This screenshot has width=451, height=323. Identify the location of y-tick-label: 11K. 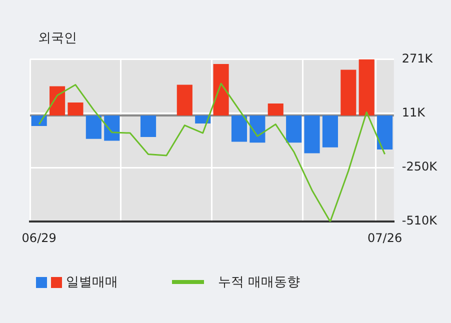
(414, 112).